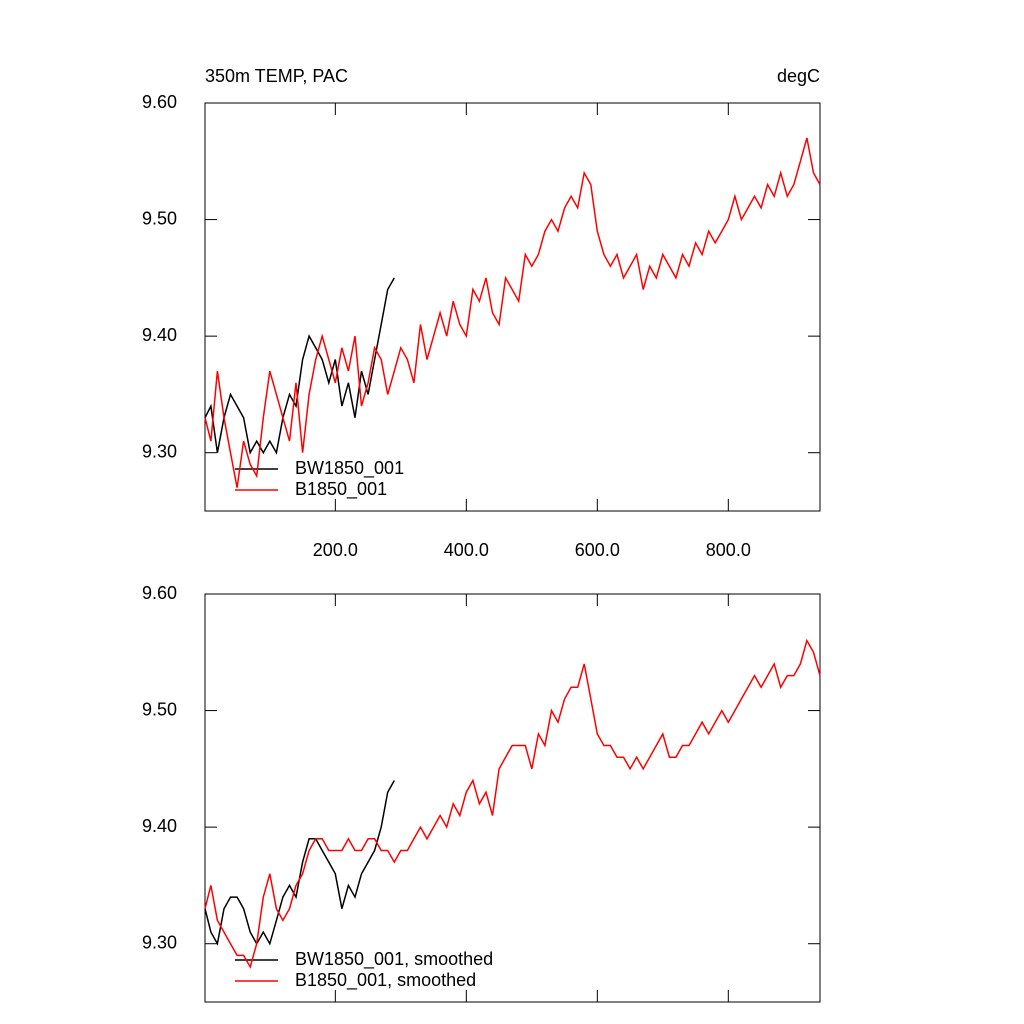 This screenshot has width=1024, height=1024. I want to click on x-tick-label: 400.0, so click(466, 550).